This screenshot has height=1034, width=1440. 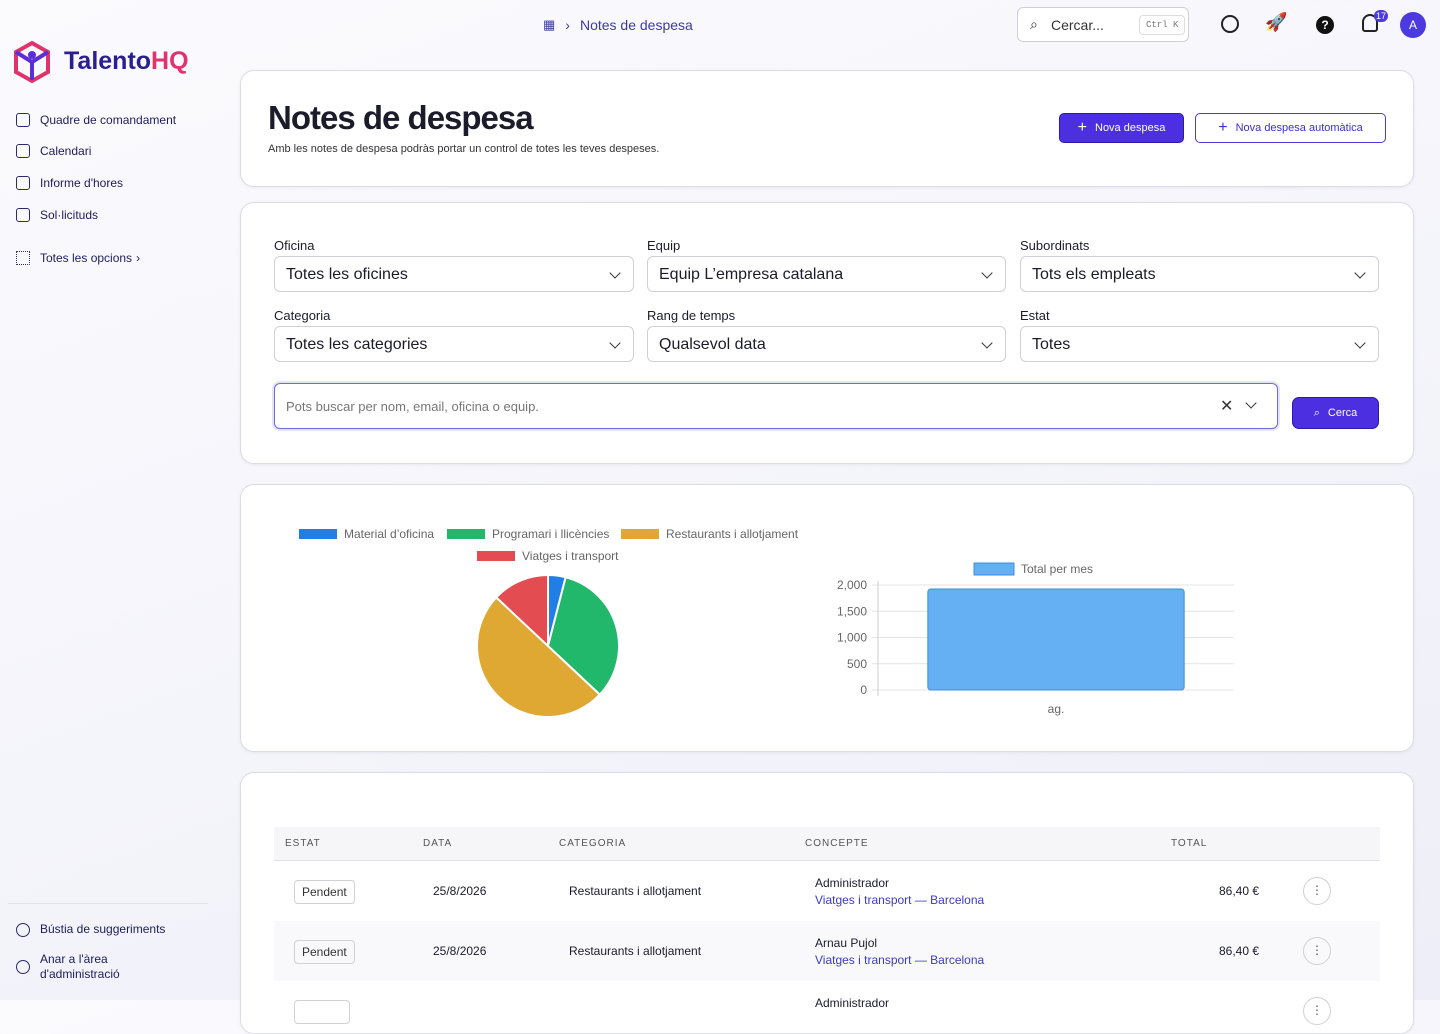 I want to click on filter-select: Totes les categories, so click(x=454, y=344).